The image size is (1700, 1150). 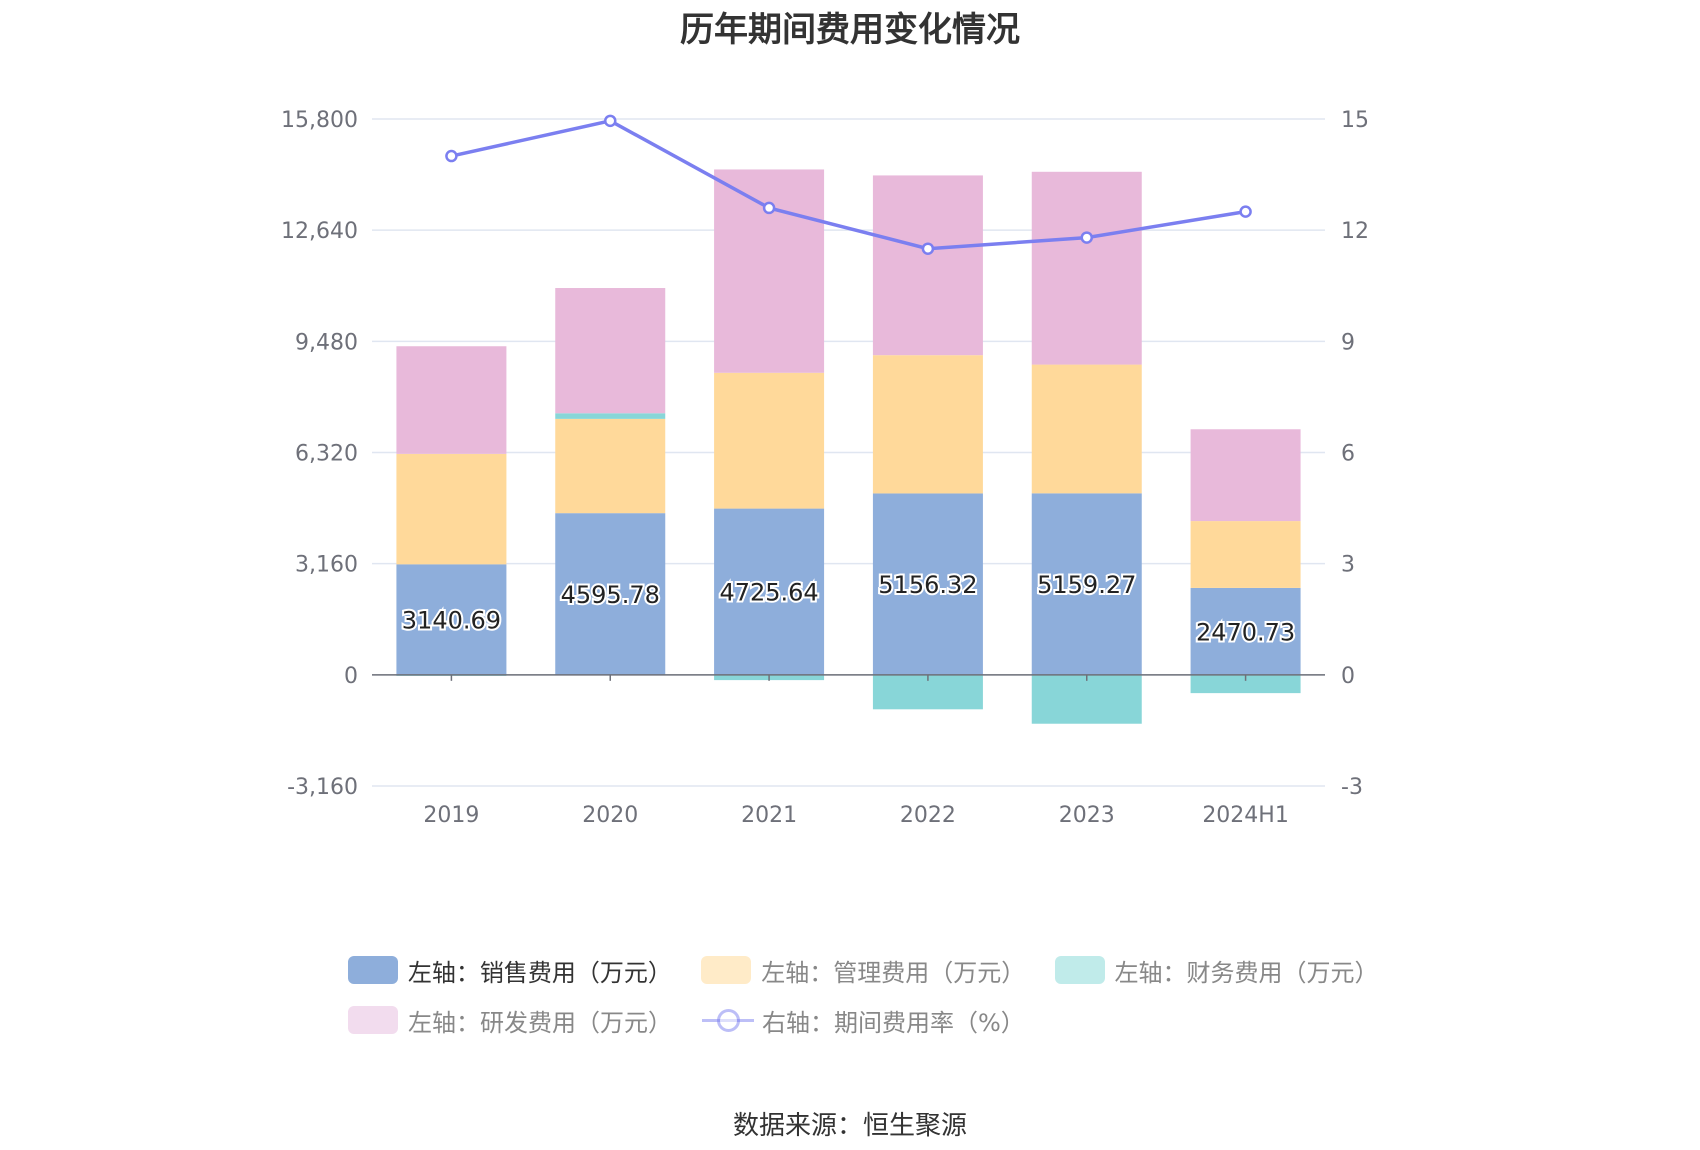 What do you see at coordinates (1348, 676) in the screenshot?
I see `right-axis-tick-label: 0` at bounding box center [1348, 676].